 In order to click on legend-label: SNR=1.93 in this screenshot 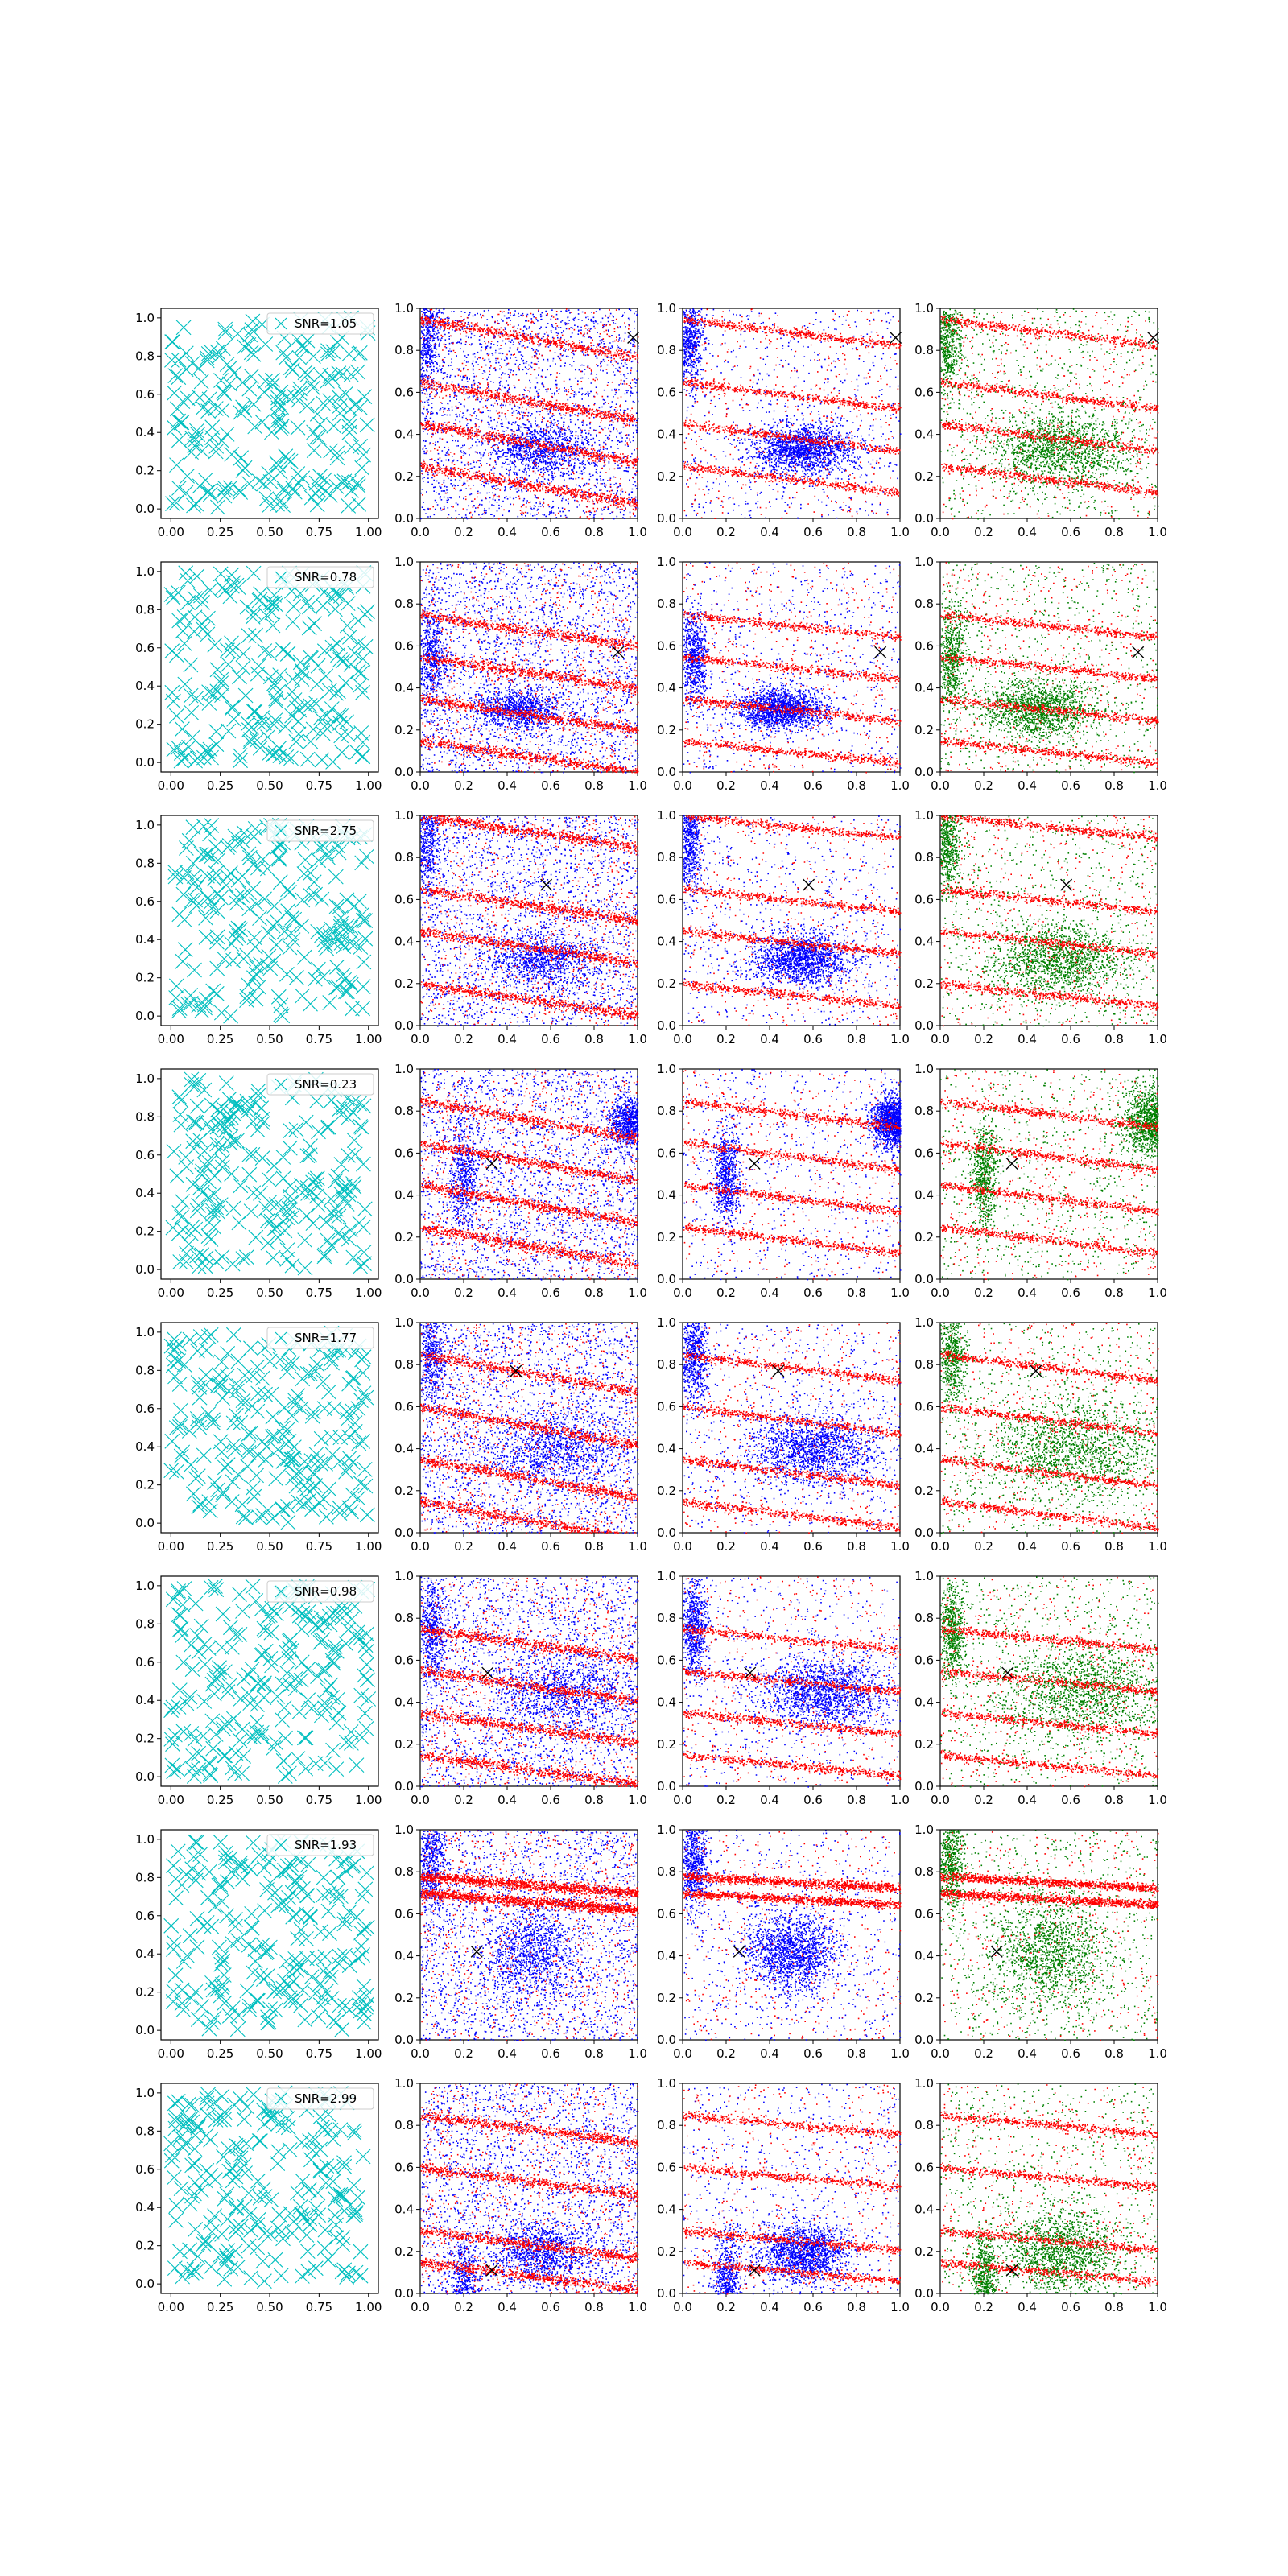, I will do `click(326, 1845)`.